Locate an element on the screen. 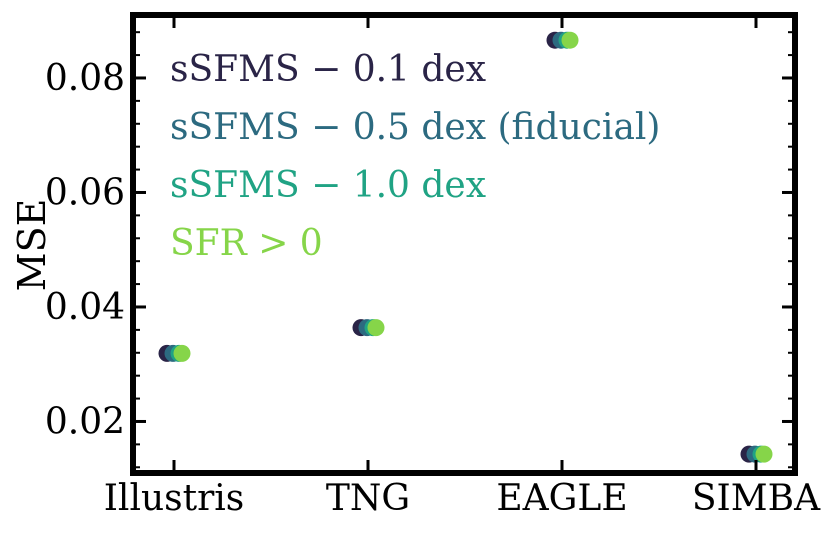 The height and width of the screenshot is (533, 831). legend-entry: sSFMS − 0.1 dex is located at coordinates (328, 69).